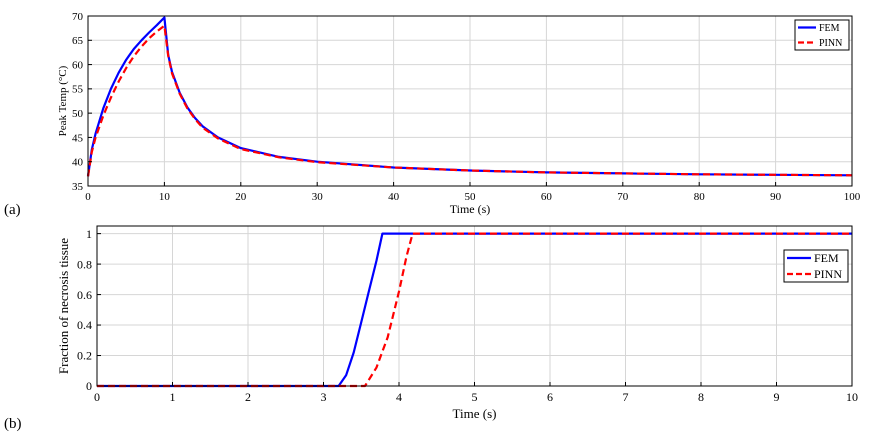  Describe the element at coordinates (78, 138) in the screenshot. I see `y-tick-label: 45` at that location.